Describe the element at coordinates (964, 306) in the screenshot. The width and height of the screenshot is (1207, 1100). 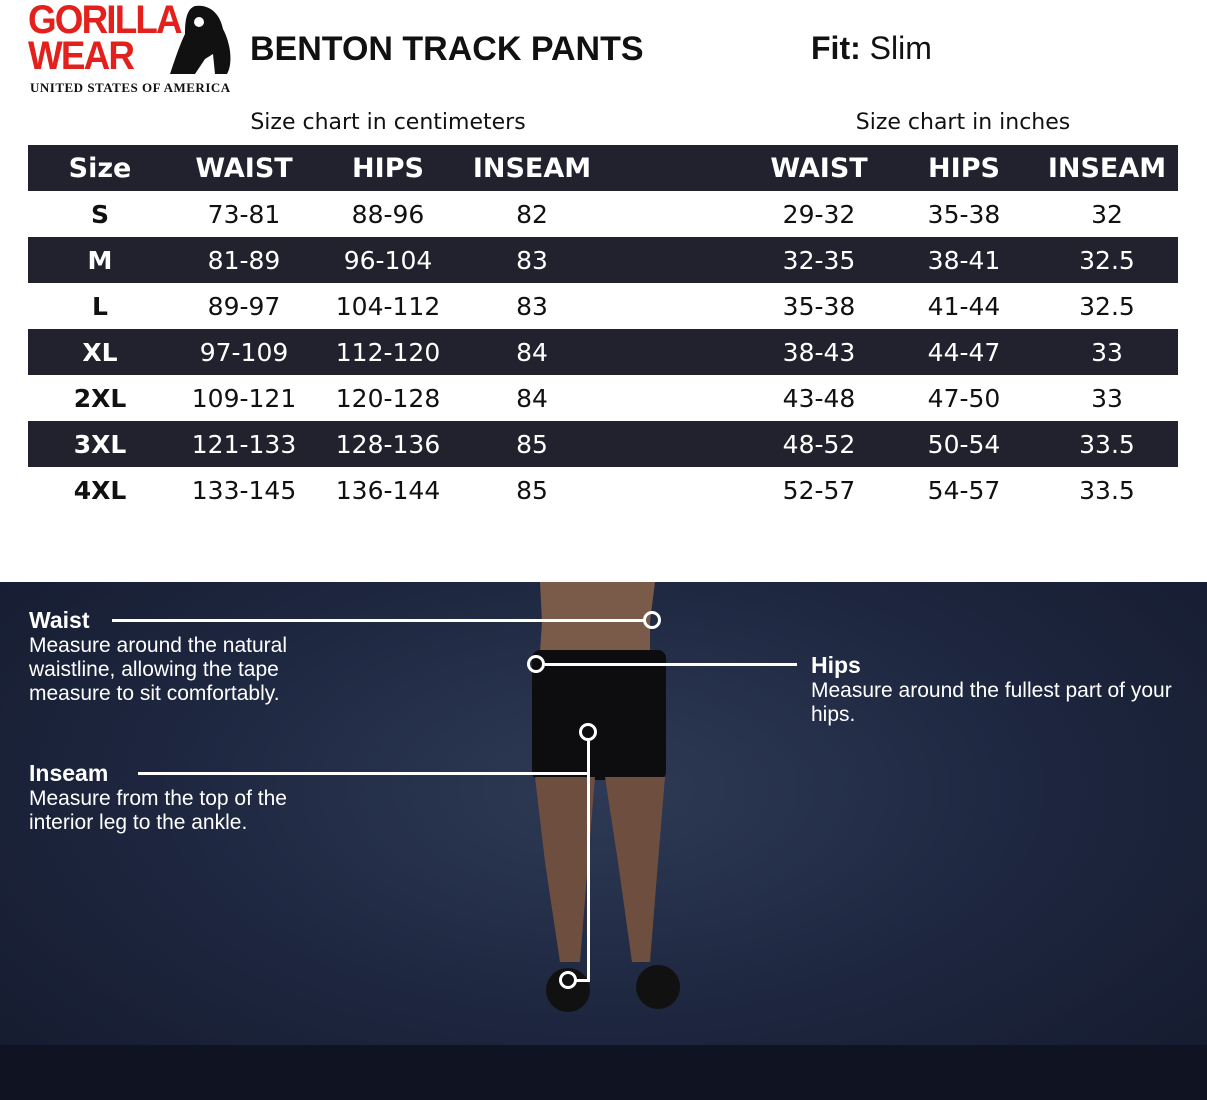
I see `value-cell: 41-44` at that location.